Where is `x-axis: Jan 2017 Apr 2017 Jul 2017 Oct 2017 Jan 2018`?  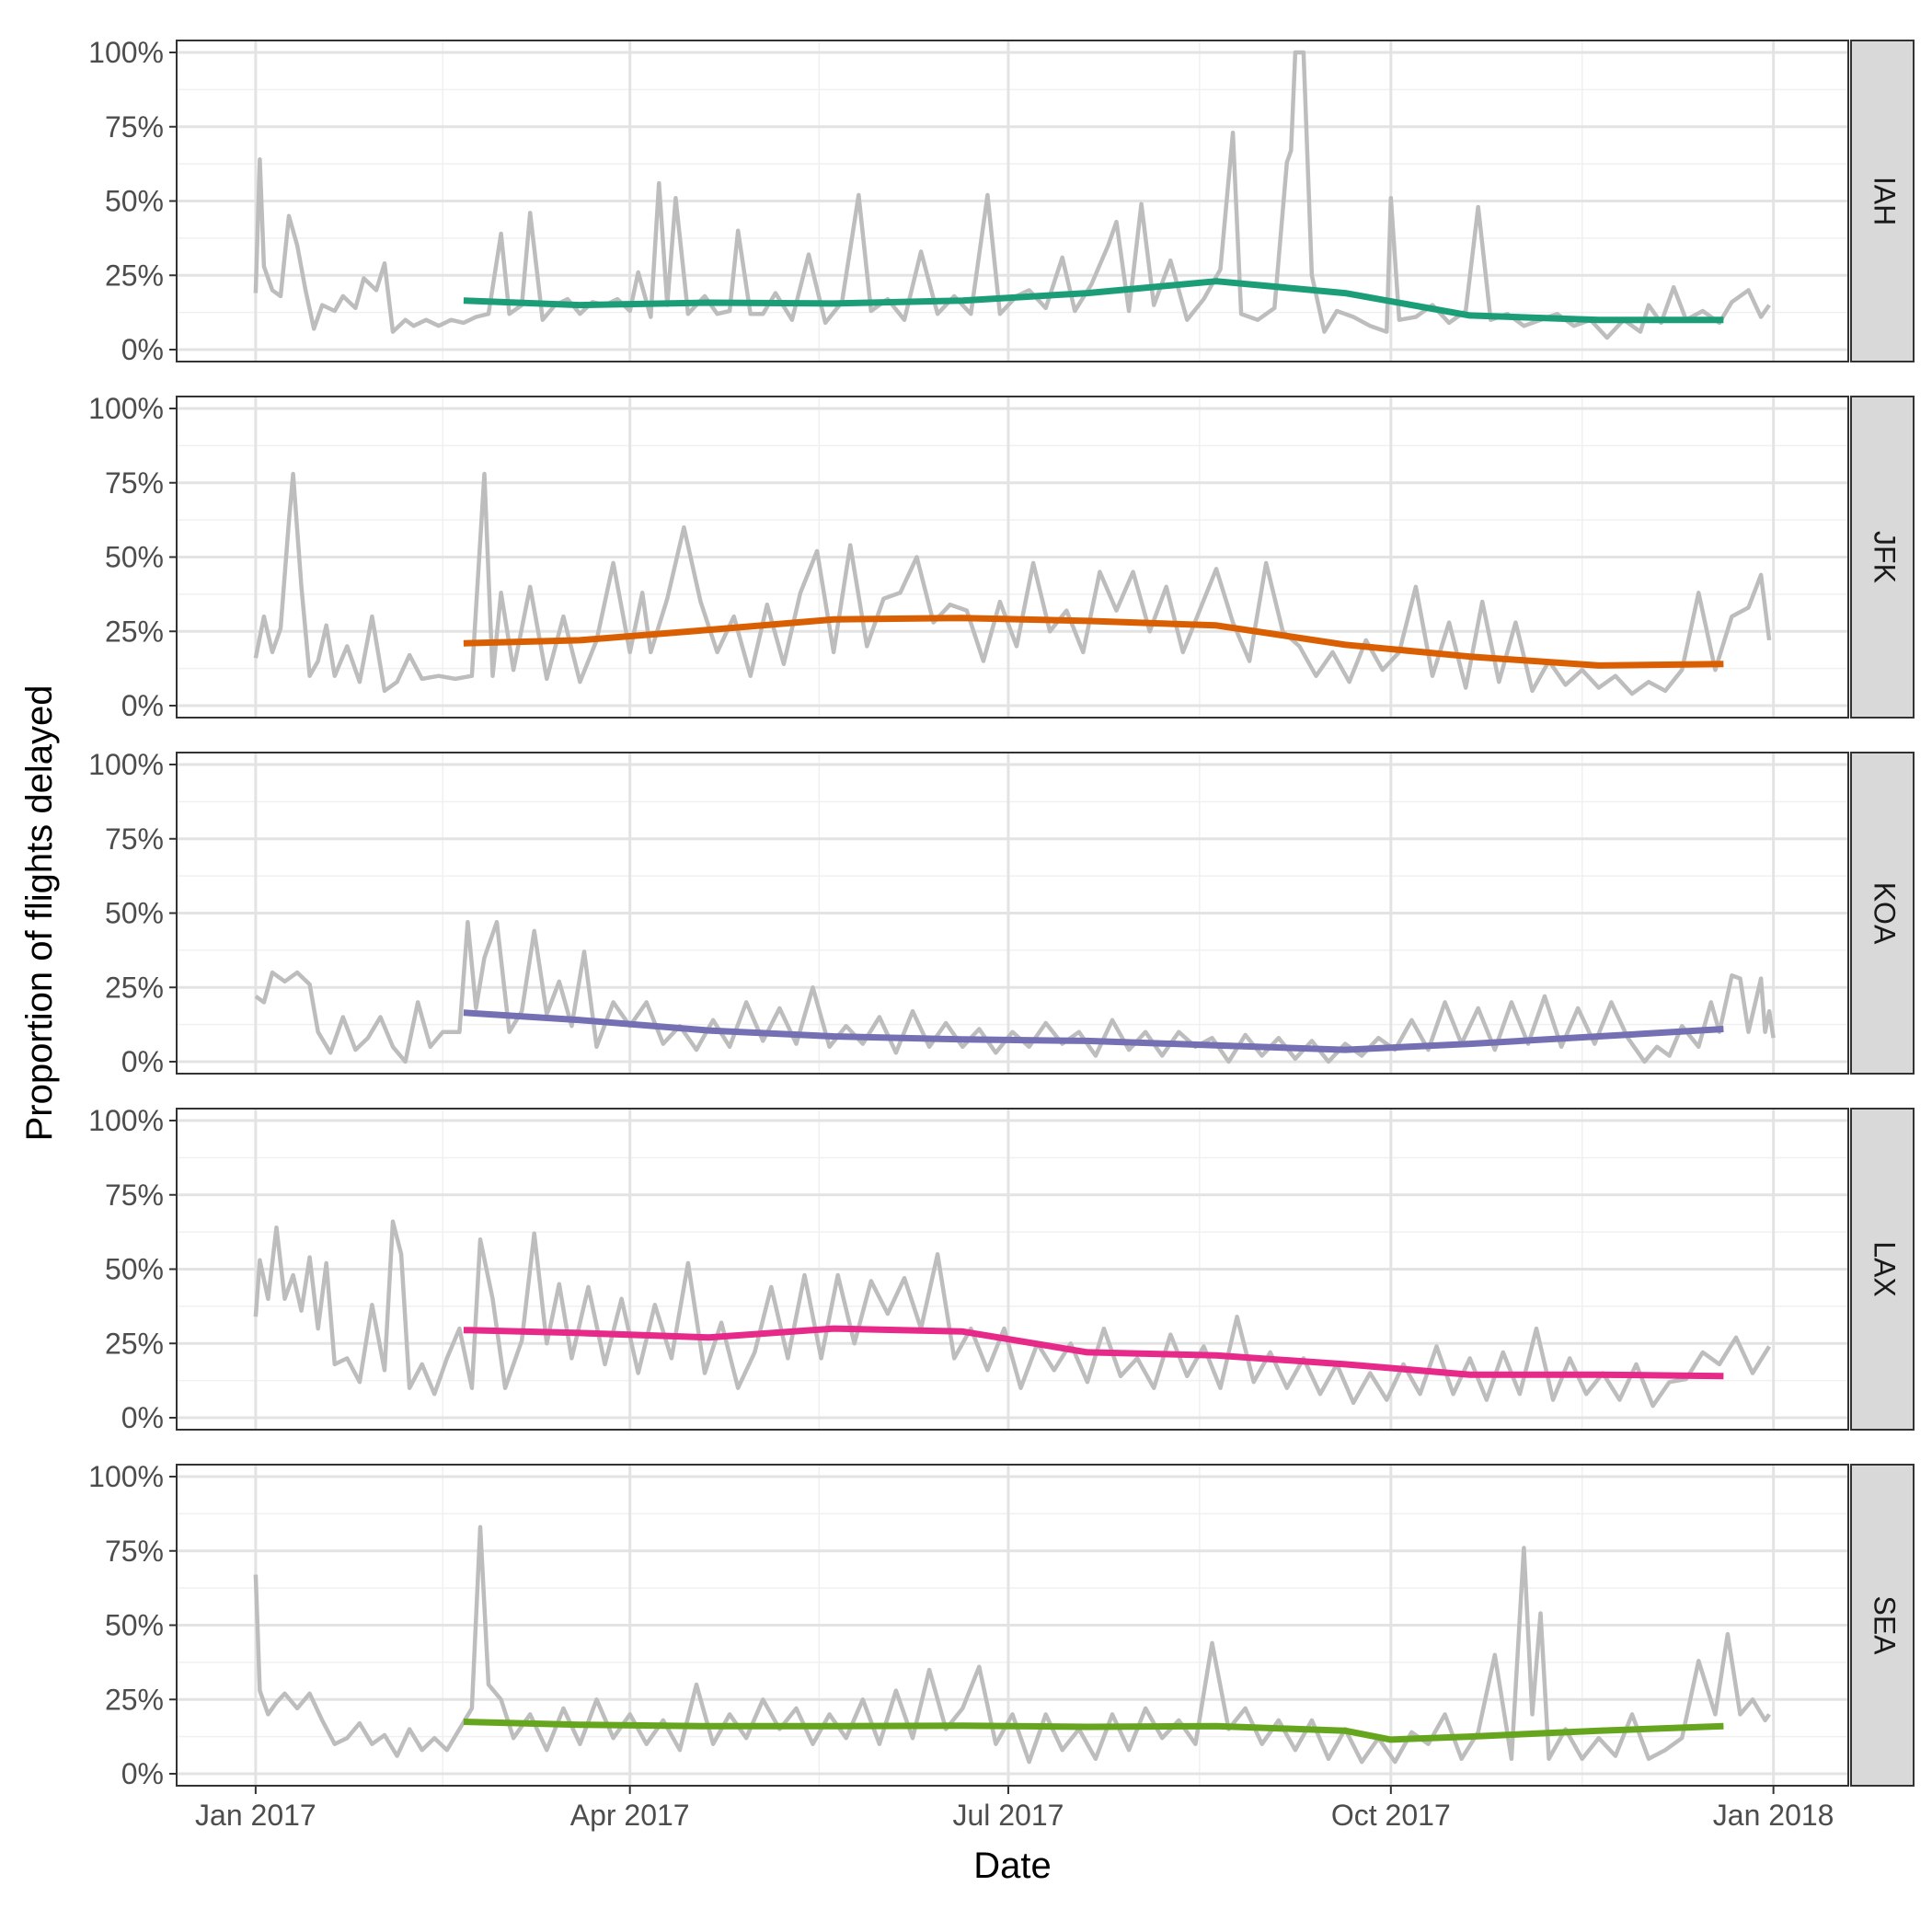
x-axis: Jan 2017 Apr 2017 Jul 2017 Oct 2017 Jan 2018 is located at coordinates (1014, 1809).